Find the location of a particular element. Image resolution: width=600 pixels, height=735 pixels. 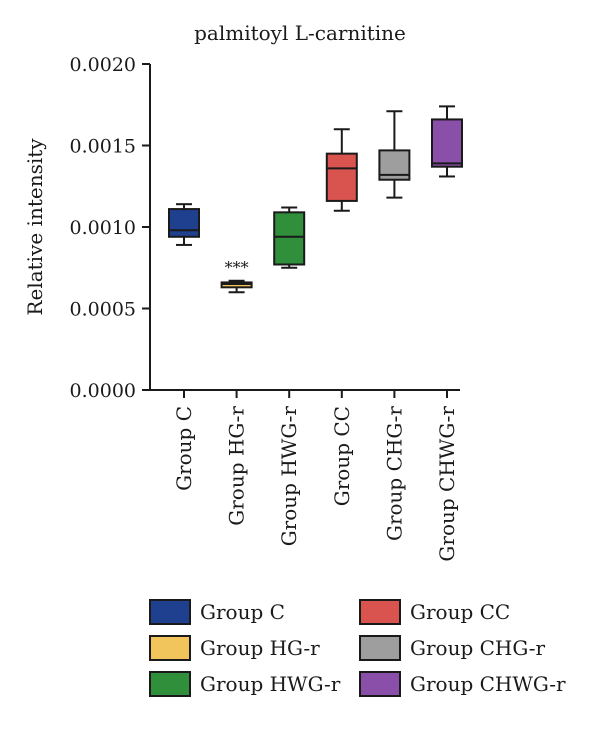

y-tick-label: 0.0015 is located at coordinates (103, 147).